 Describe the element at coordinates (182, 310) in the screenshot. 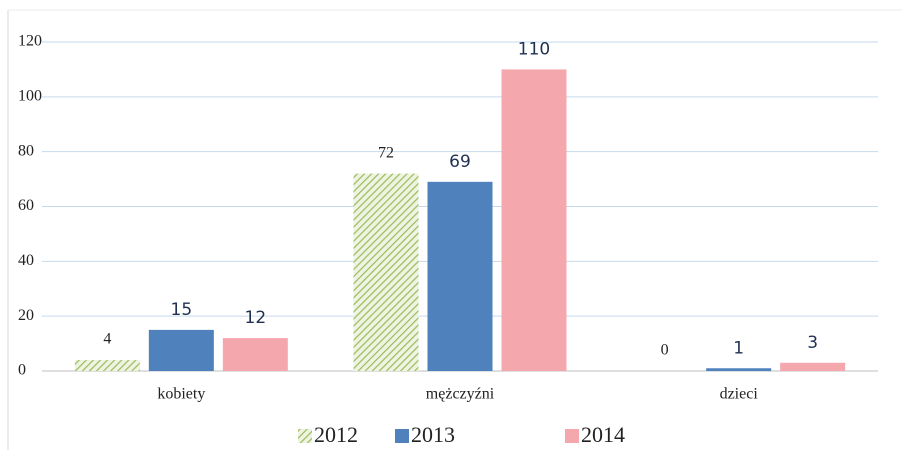

I see `data-label: 15` at that location.